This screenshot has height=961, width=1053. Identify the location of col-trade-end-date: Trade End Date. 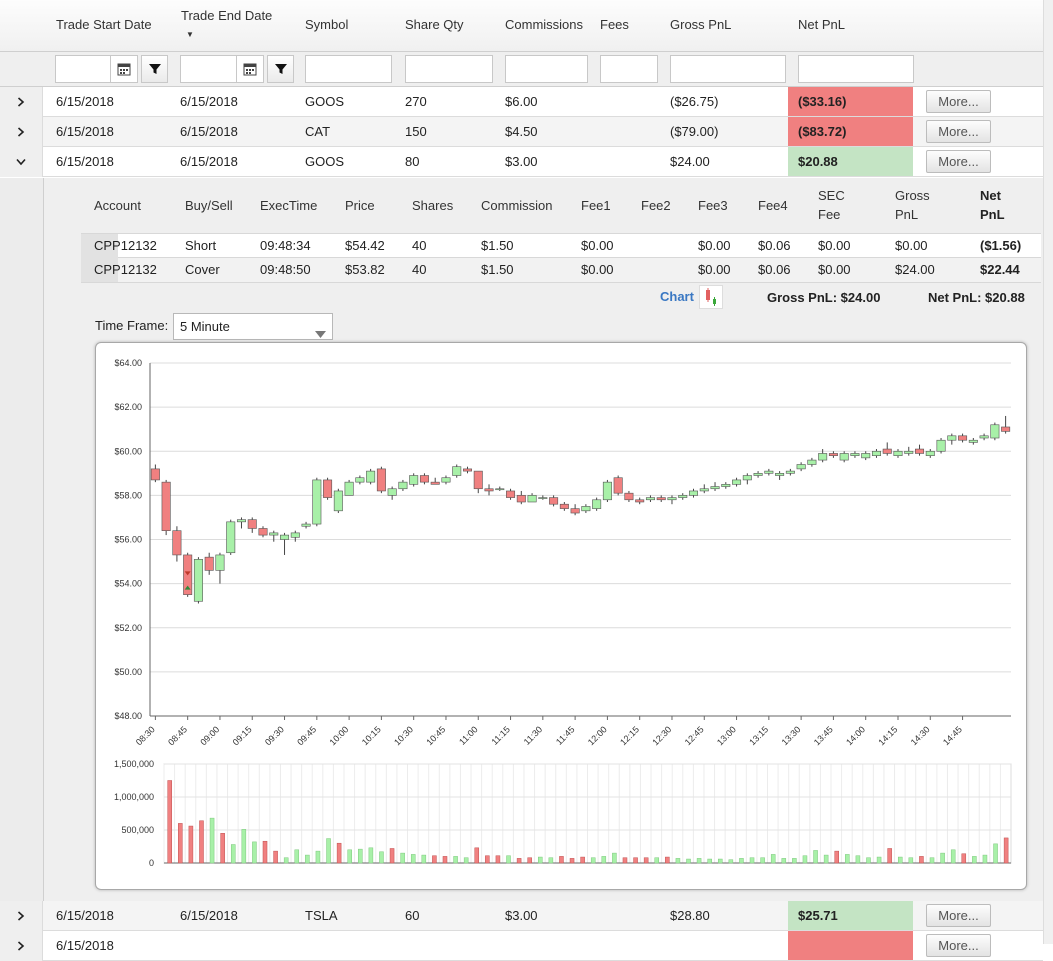
(227, 15).